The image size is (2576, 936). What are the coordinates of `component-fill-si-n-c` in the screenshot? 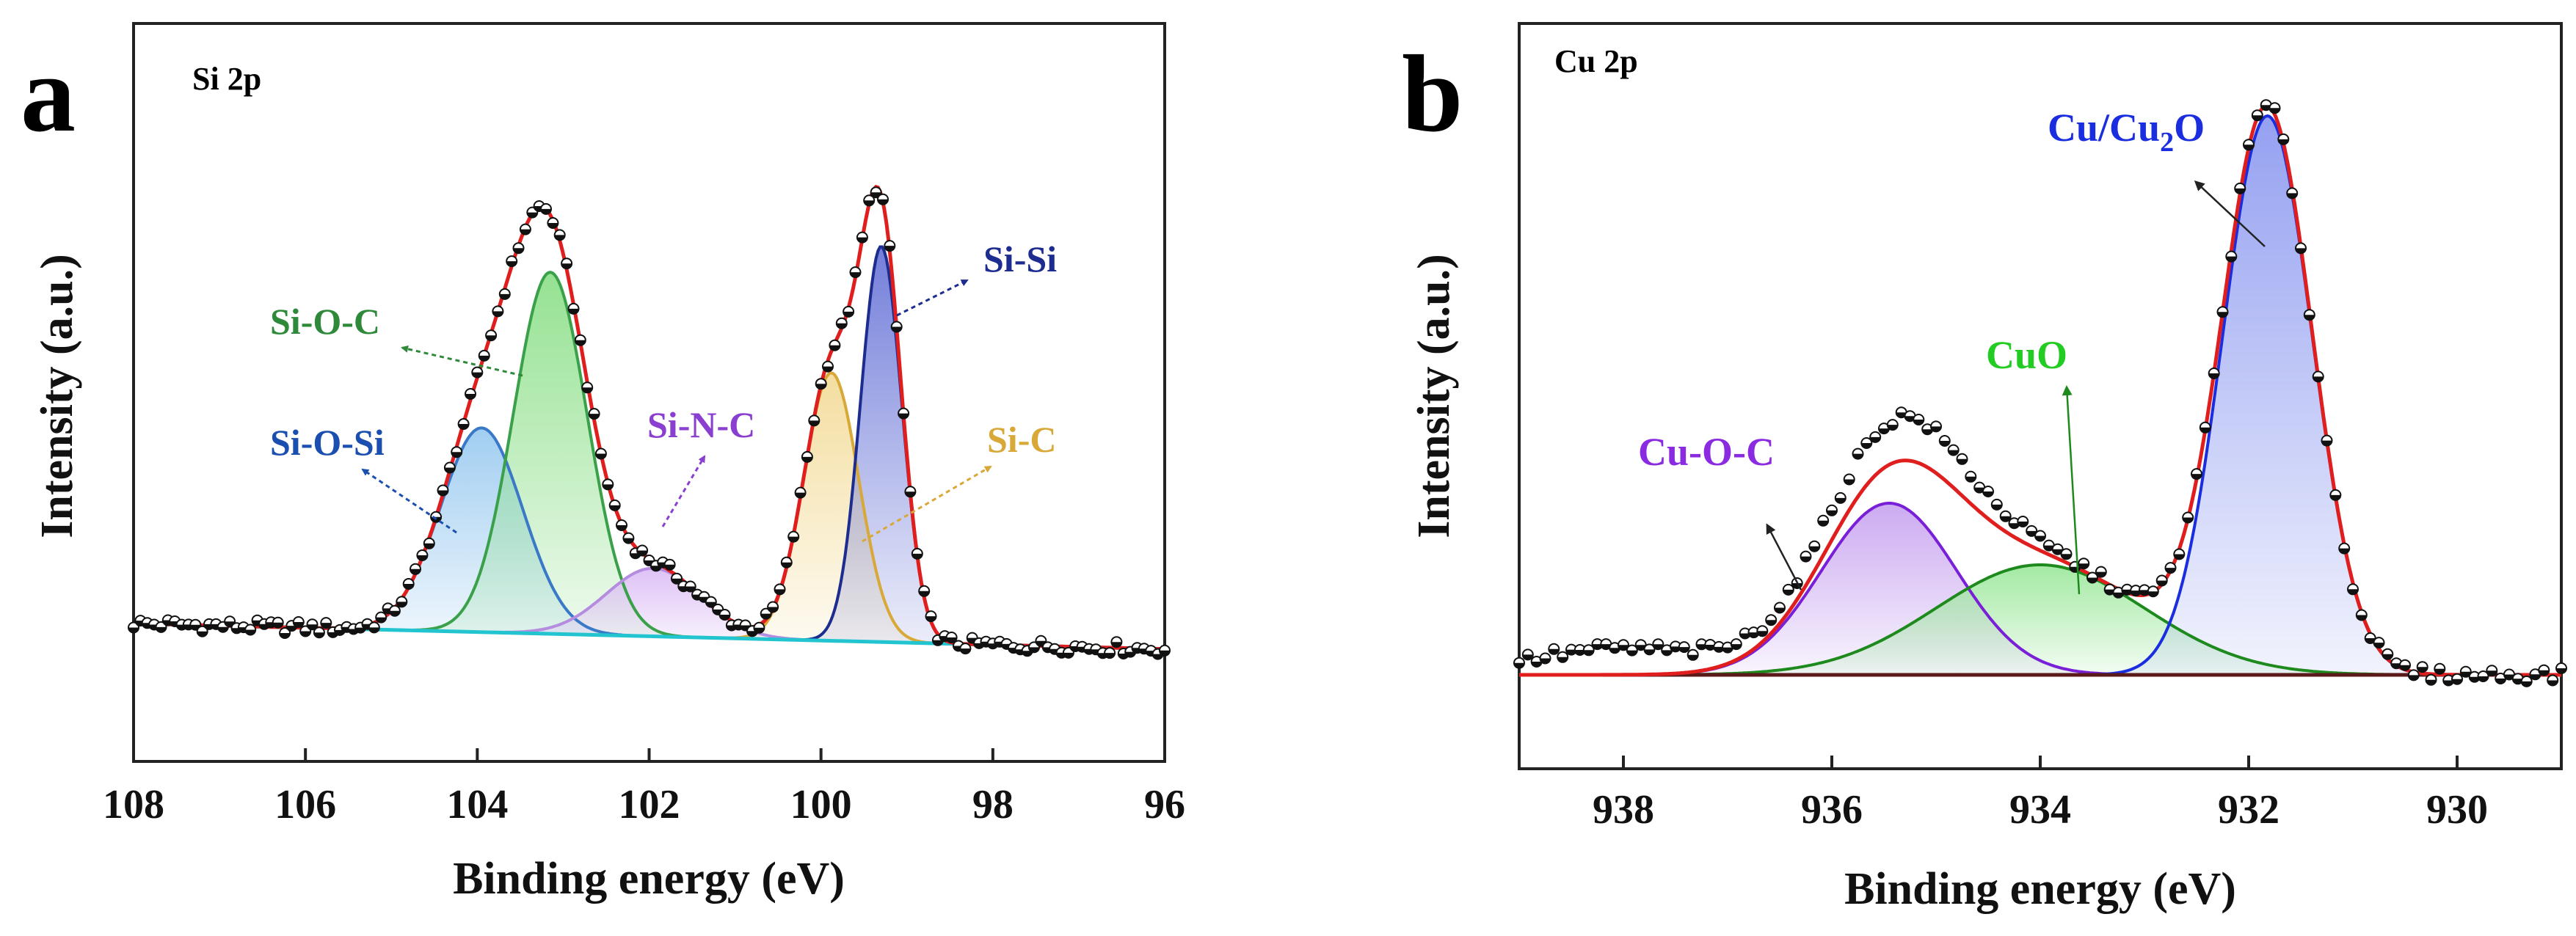 It's located at (649, 609).